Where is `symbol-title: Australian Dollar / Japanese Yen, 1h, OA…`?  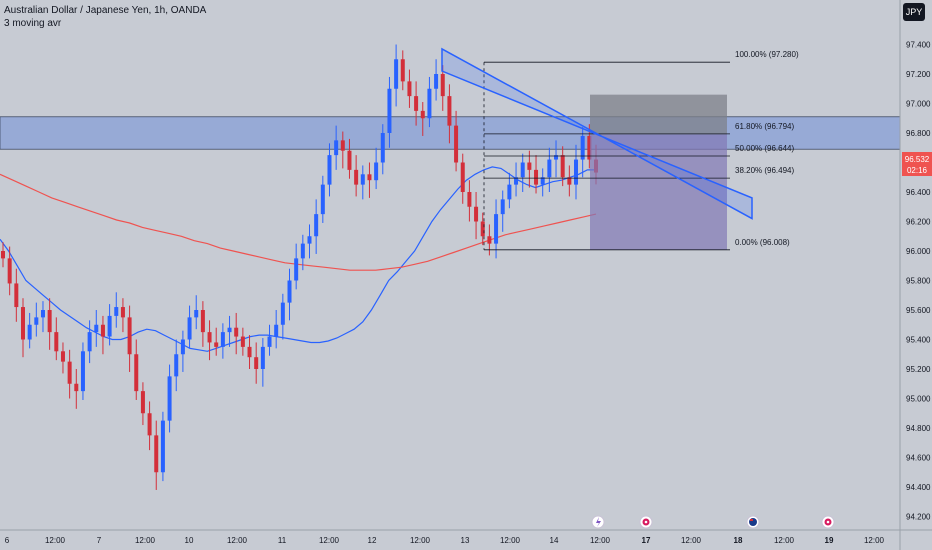 symbol-title: Australian Dollar / Japanese Yen, 1h, OA… is located at coordinates (105, 10).